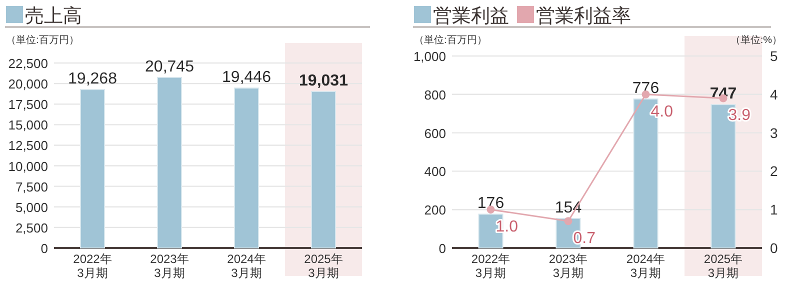 Image resolution: width=786 pixels, height=284 pixels. I want to click on data-label: 19,446, so click(247, 77).